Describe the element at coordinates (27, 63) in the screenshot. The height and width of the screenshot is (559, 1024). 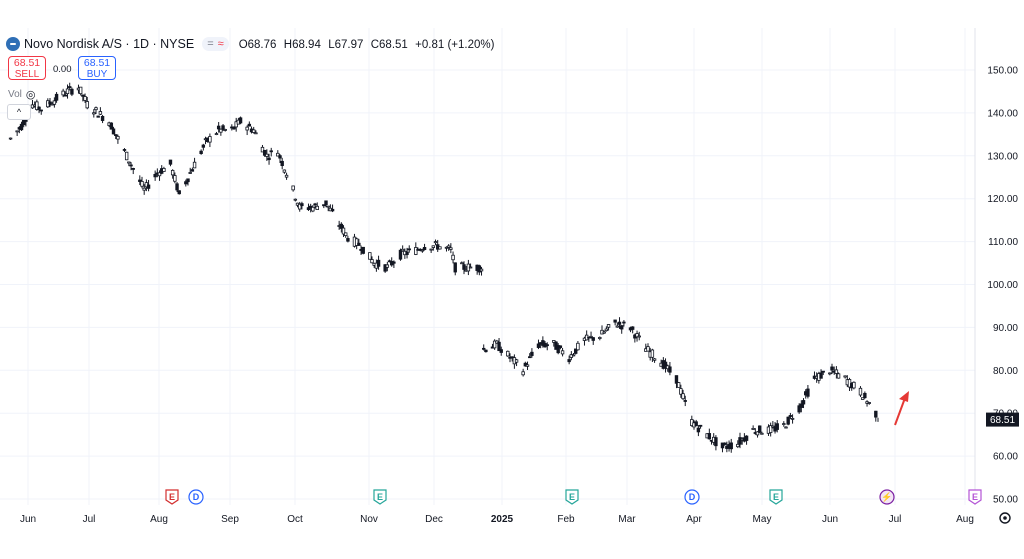
I see `sell-price: 68.51` at that location.